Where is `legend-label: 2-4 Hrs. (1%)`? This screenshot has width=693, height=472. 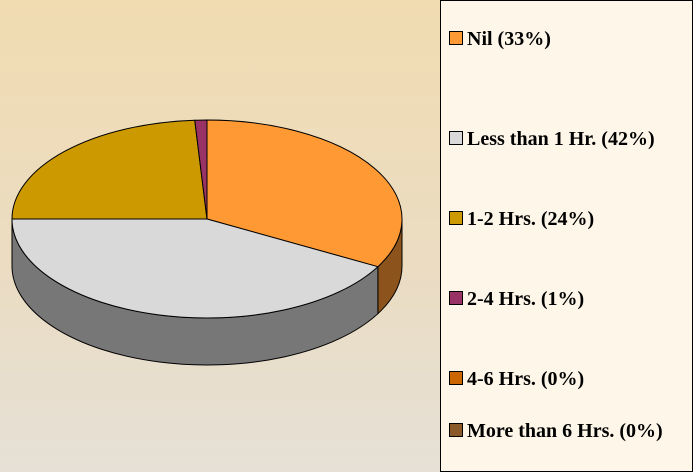 legend-label: 2-4 Hrs. (1%) is located at coordinates (526, 299).